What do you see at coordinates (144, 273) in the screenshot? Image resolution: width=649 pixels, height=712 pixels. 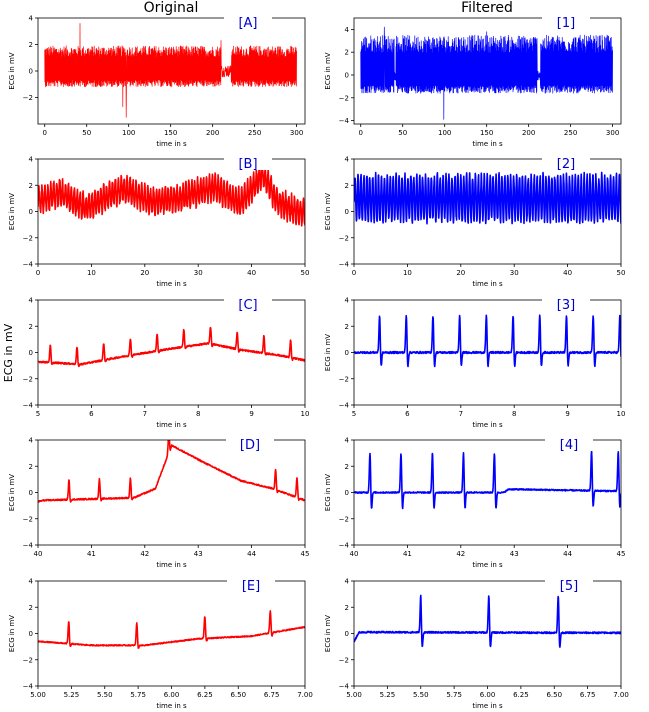 I see `x-tick-label-B: 20` at bounding box center [144, 273].